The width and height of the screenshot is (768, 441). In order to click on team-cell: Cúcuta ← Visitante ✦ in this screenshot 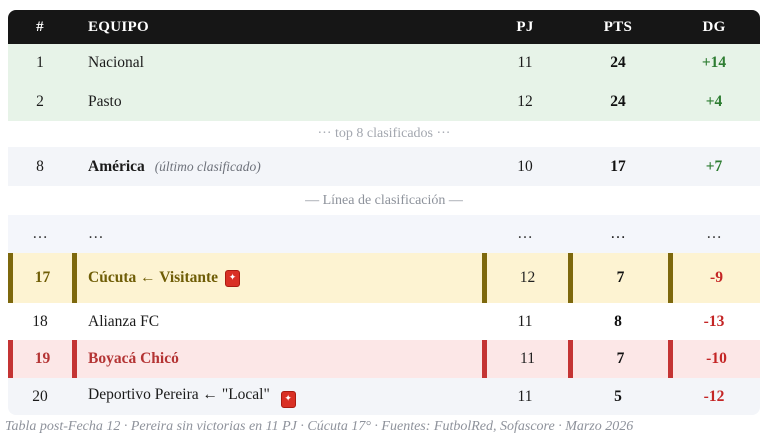, I will do `click(277, 278)`.